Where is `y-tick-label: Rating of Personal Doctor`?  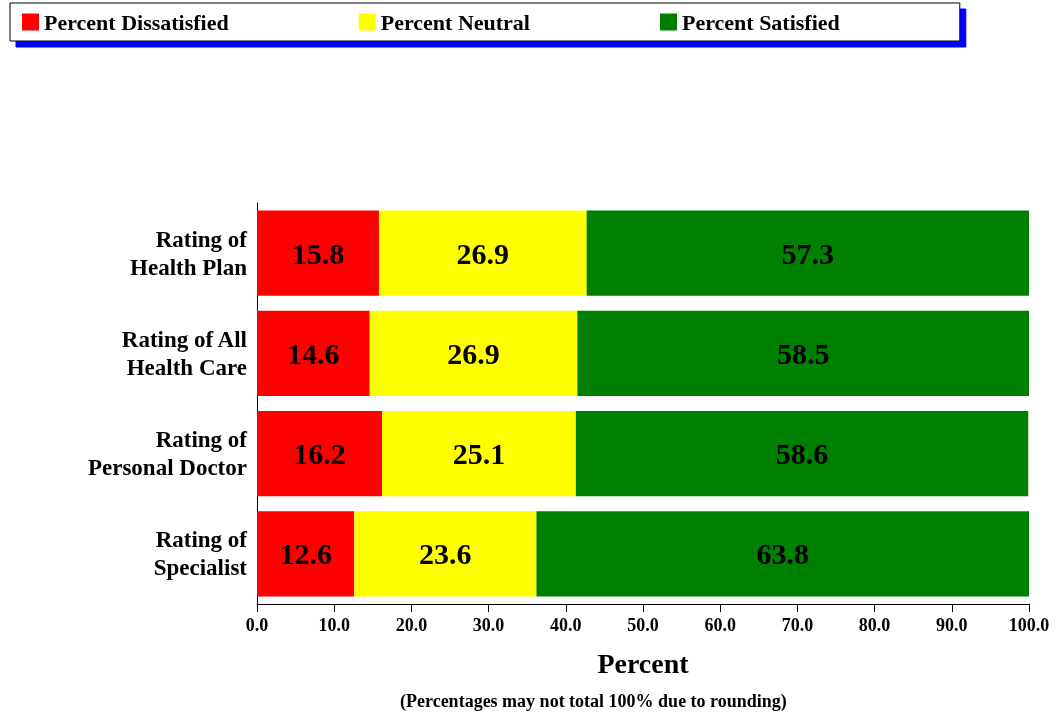
y-tick-label: Rating of Personal Doctor is located at coordinates (167, 454).